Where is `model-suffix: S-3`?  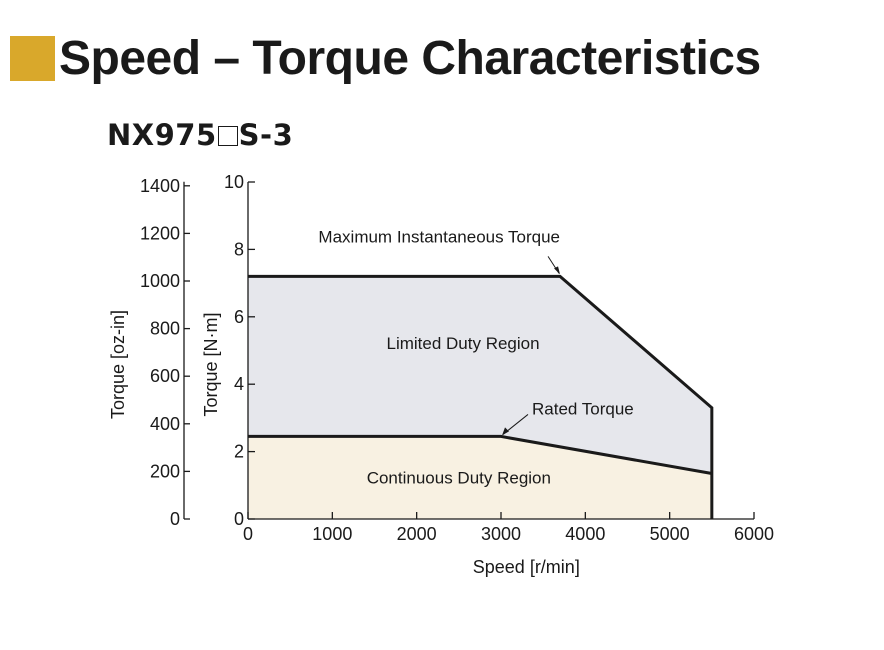
model-suffix: S-3 is located at coordinates (266, 135).